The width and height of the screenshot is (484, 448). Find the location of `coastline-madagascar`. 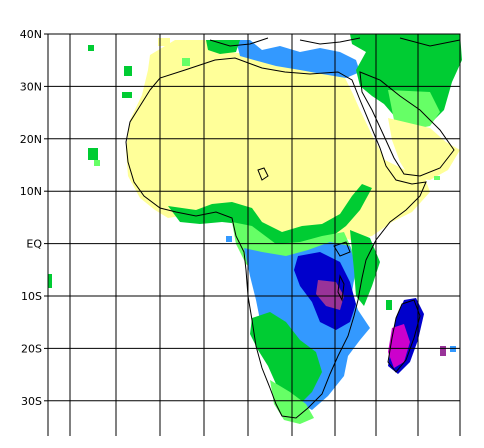

coastline-madagascar is located at coordinates (404, 336).